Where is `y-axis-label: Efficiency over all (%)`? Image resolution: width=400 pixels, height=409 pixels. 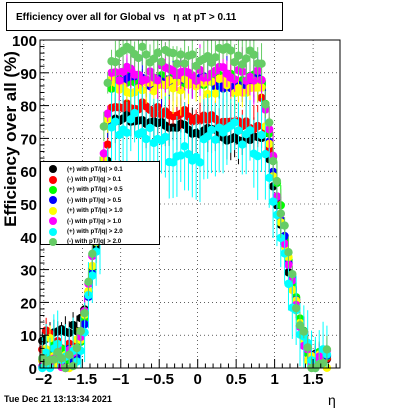 y-axis-label: Efficiency over all (%) is located at coordinates (10, 139).